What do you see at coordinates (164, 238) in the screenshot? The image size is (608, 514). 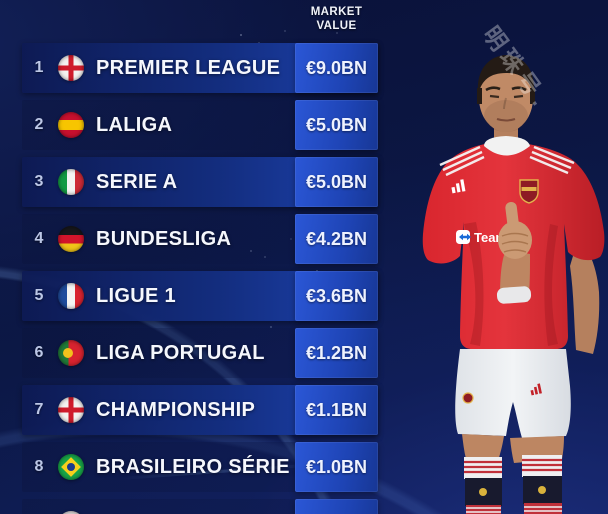 I see `league-name: BUNDESLIGA` at bounding box center [164, 238].